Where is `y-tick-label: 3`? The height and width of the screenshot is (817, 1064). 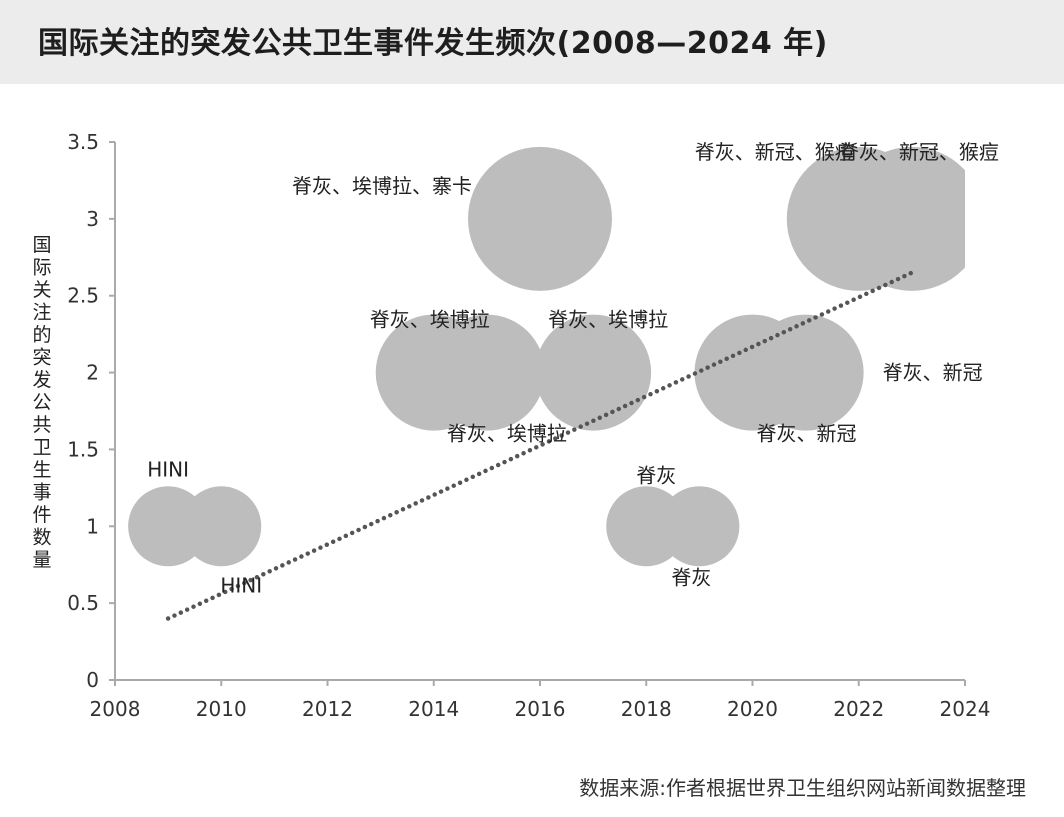 y-tick-label: 3 is located at coordinates (92, 219).